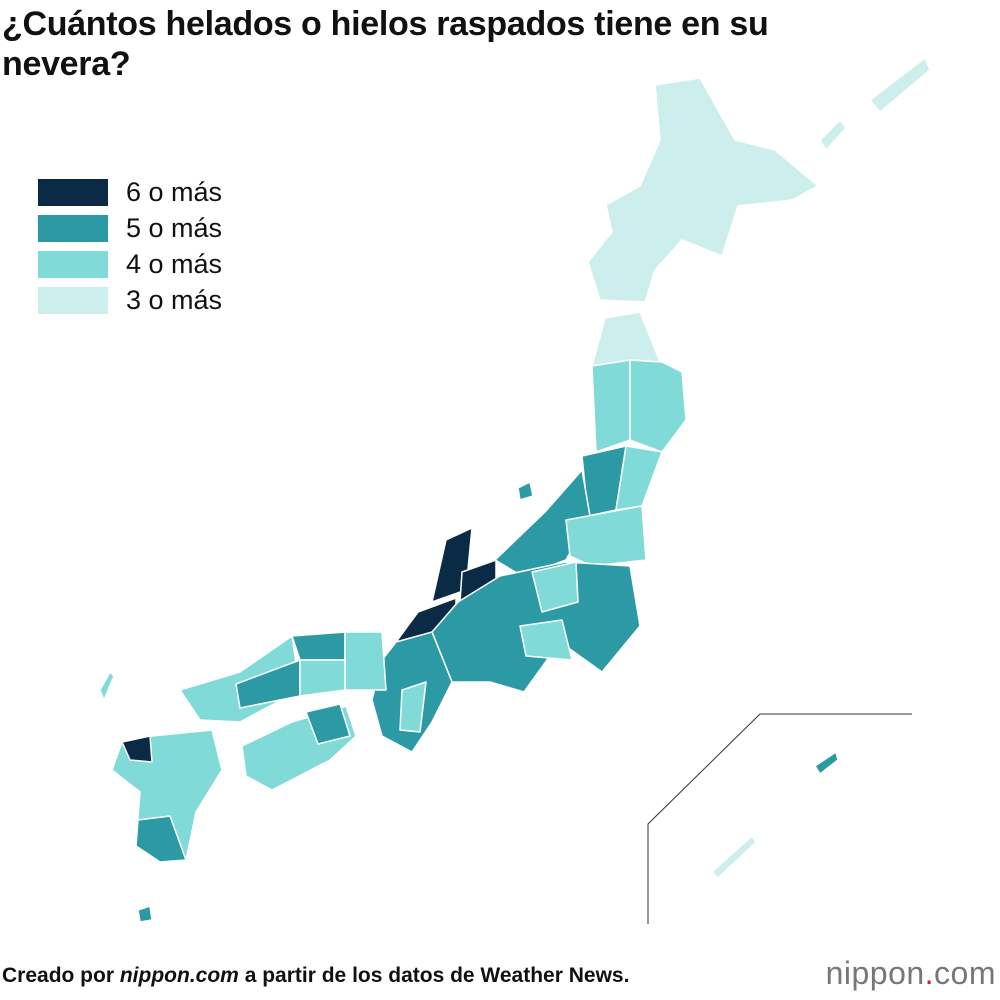 The image size is (1000, 1000). What do you see at coordinates (174, 227) in the screenshot?
I see `legend-label: 5 o más` at bounding box center [174, 227].